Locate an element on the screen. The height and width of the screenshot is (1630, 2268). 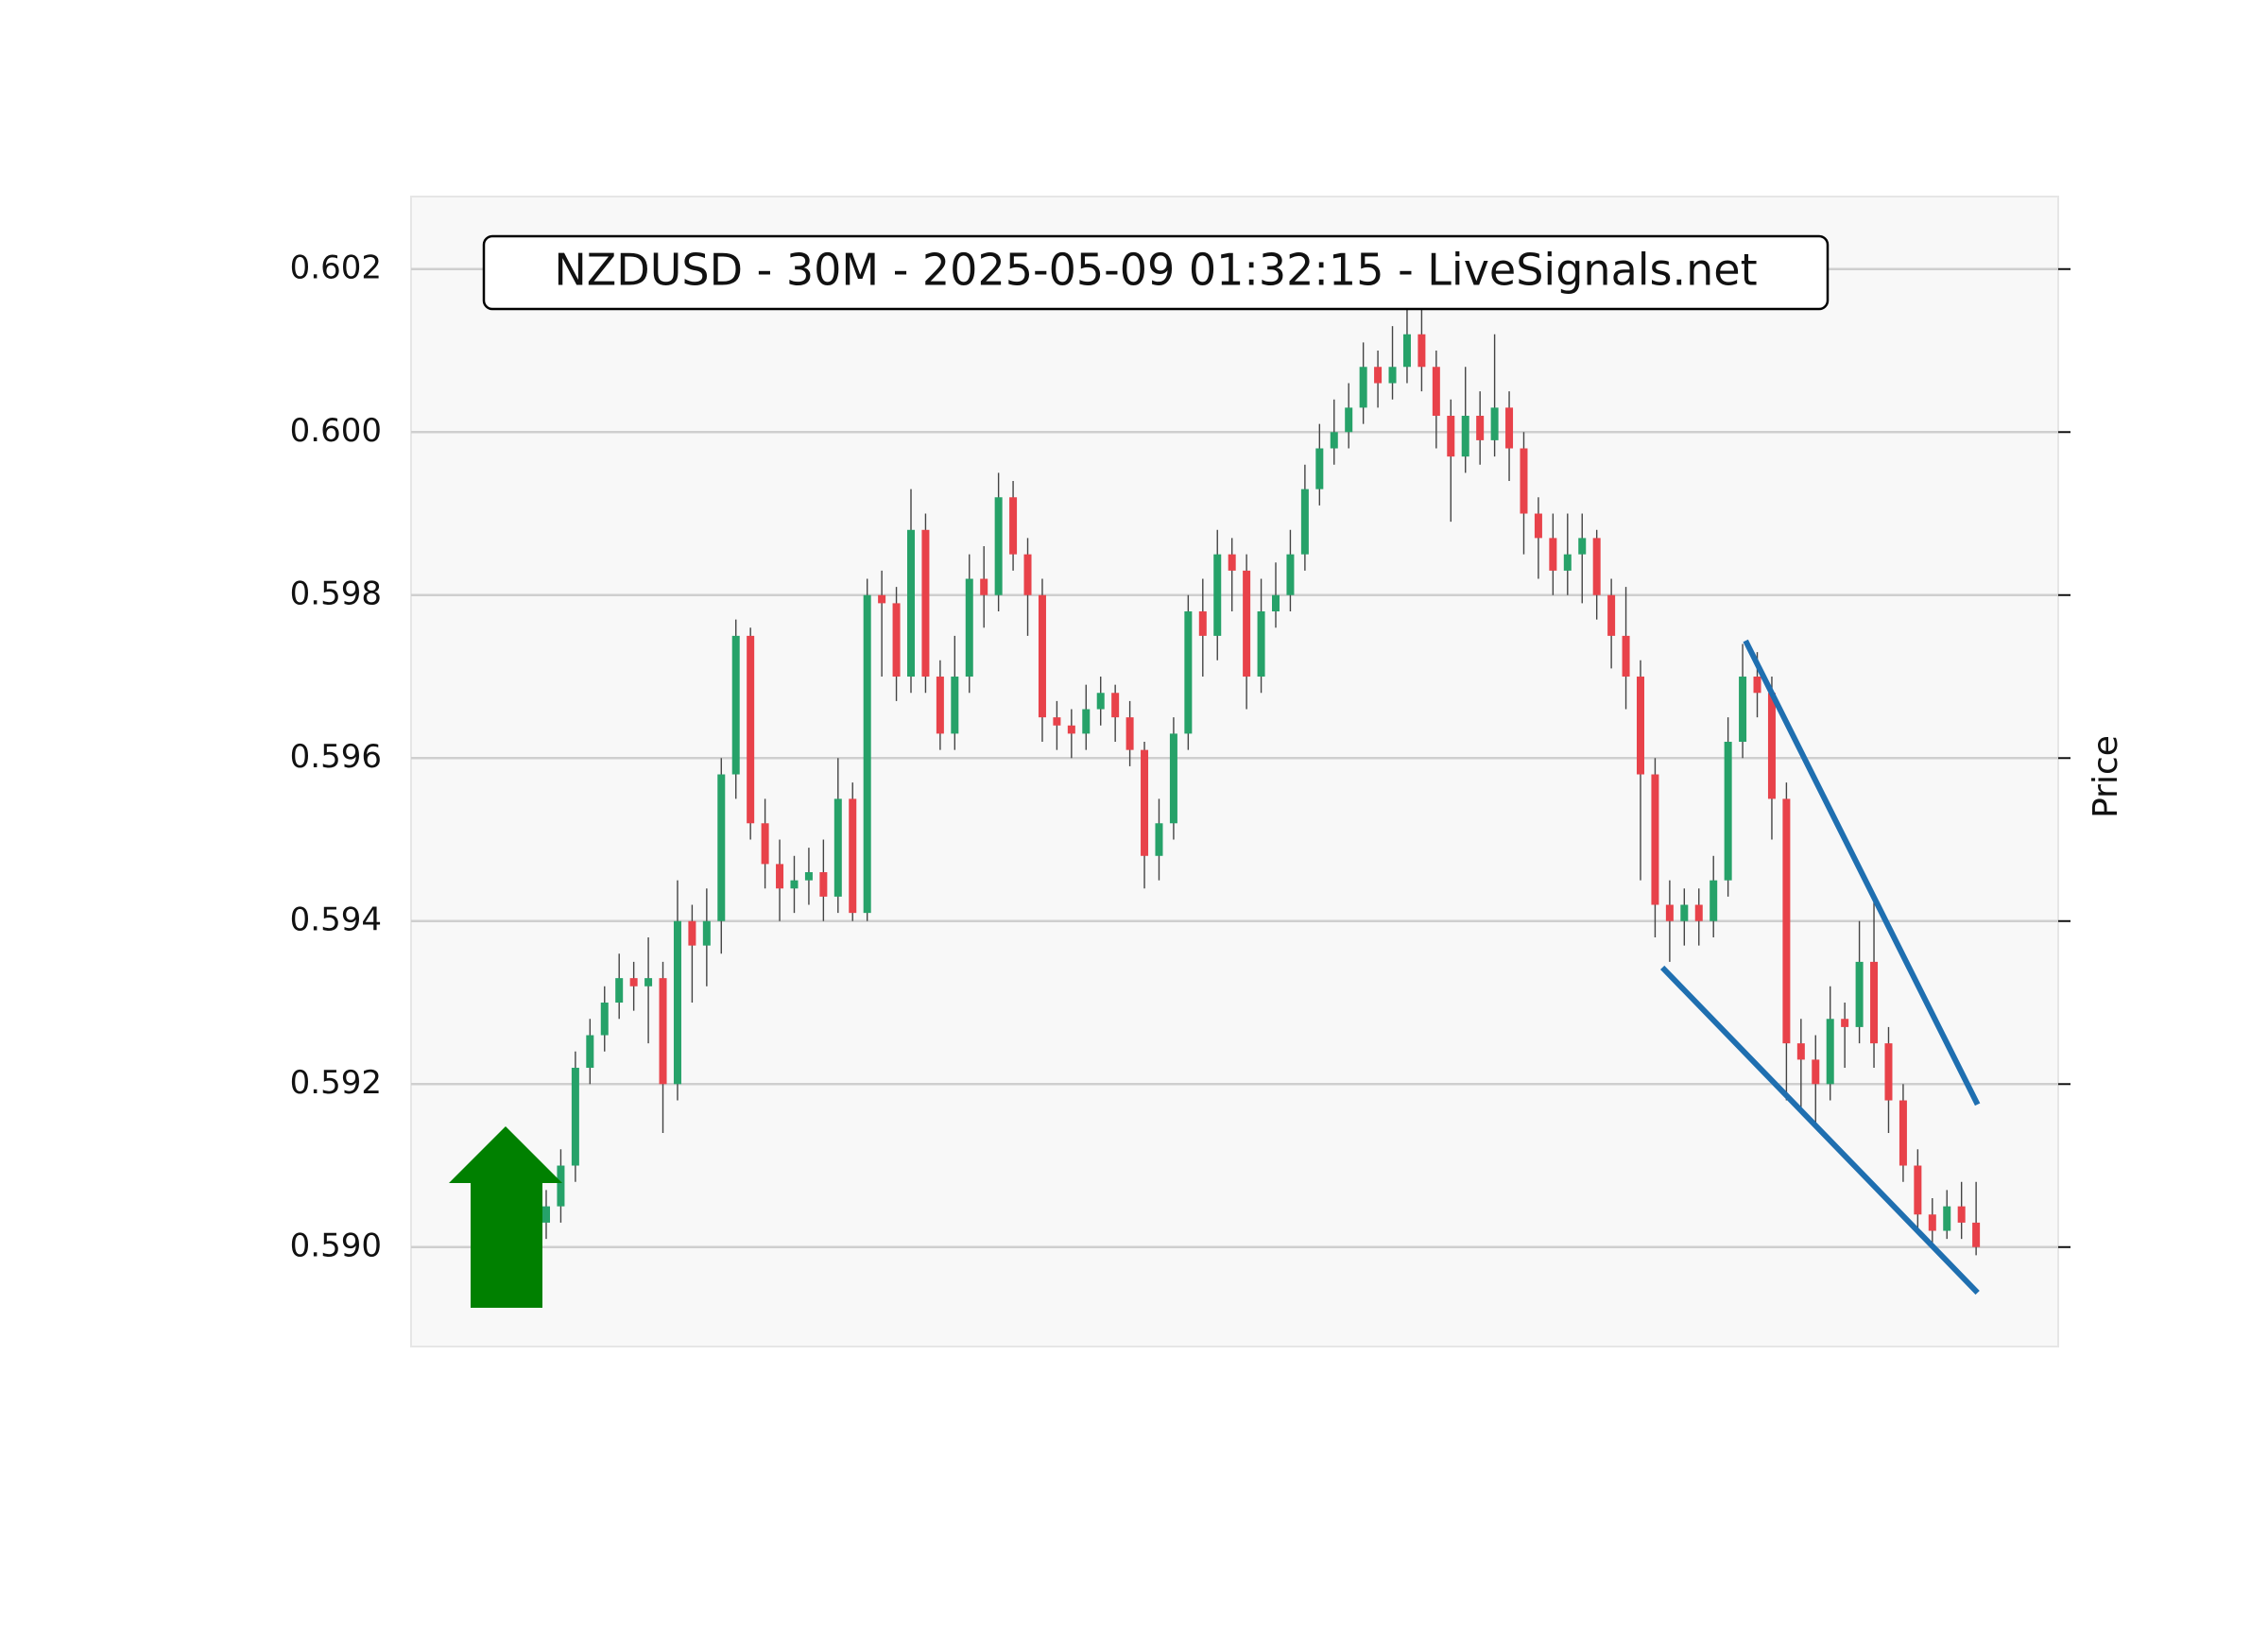
title-box is located at coordinates (1156, 273).